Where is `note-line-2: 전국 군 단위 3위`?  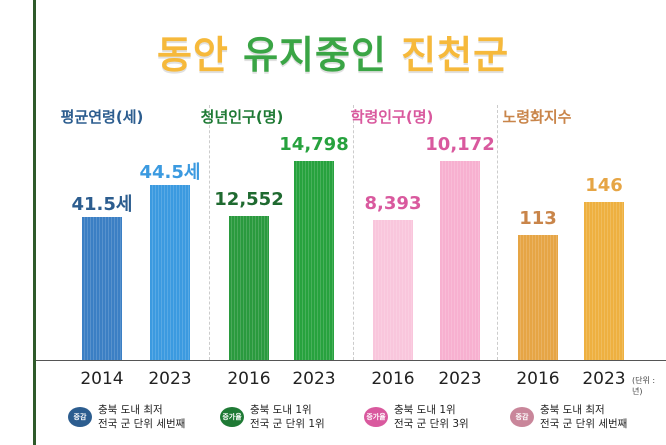
note-line-2: 전국 군 단위 3위 is located at coordinates (431, 424).